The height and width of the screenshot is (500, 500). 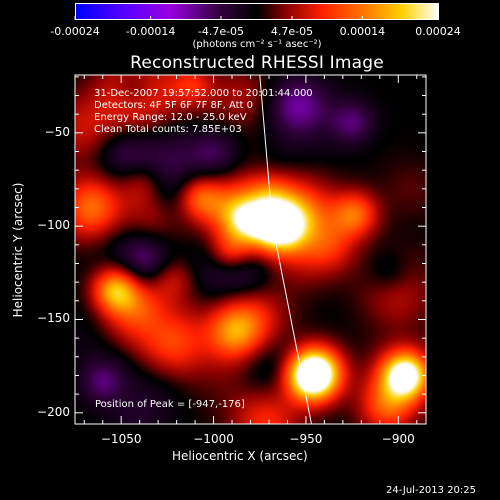 I want to click on colorbar-tick-label: -4.7e-05, so click(x=221, y=31).